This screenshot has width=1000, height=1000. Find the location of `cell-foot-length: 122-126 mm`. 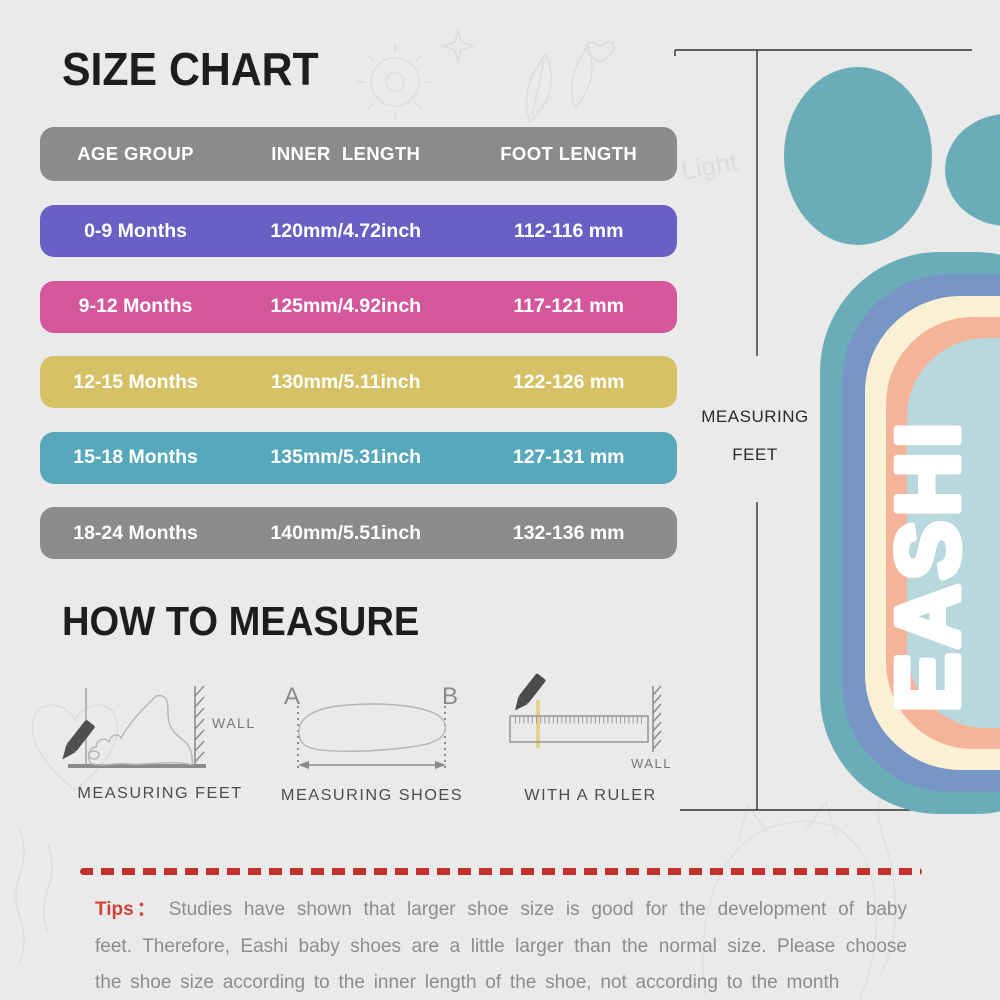

cell-foot-length: 122-126 mm is located at coordinates (568, 381).